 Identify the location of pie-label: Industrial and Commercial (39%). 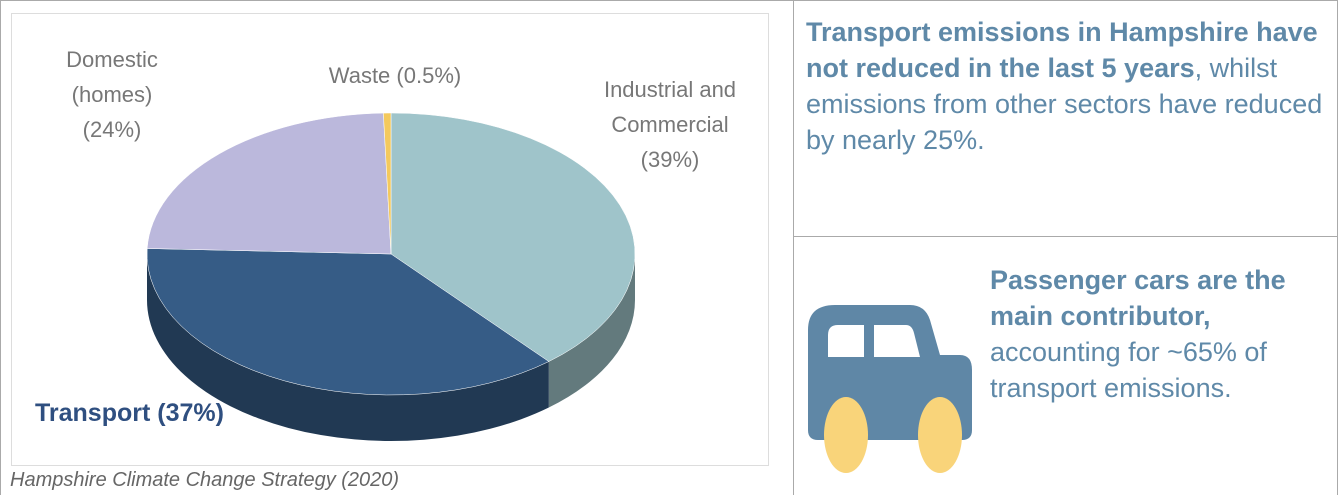
(670, 124).